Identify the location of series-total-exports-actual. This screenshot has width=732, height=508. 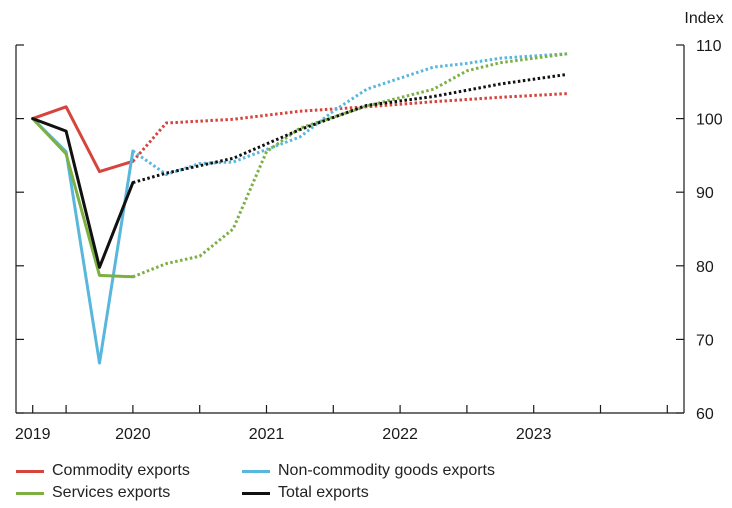
(83, 193).